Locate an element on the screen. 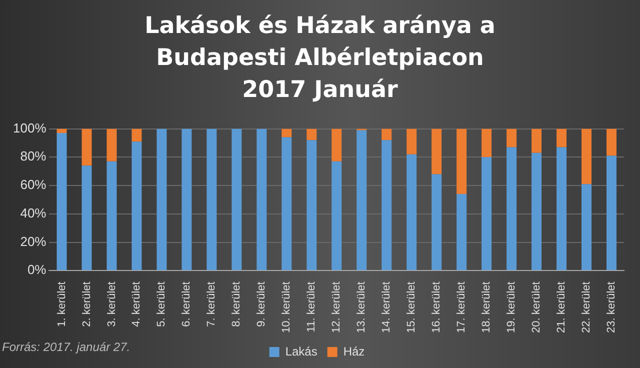  x-tick-label: 19. kerület is located at coordinates (512, 308).